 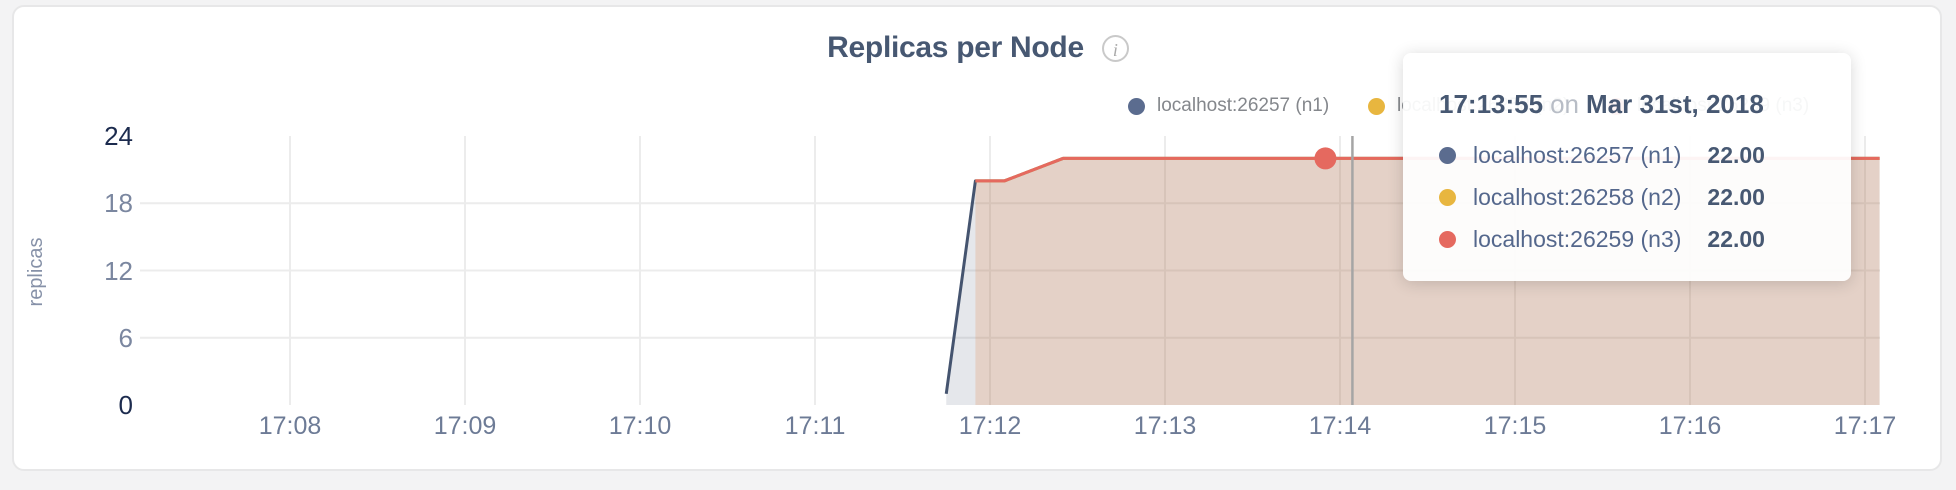 I want to click on tooltip-row: localhost:26258 (n2) 22.00, so click(x=1628, y=197).